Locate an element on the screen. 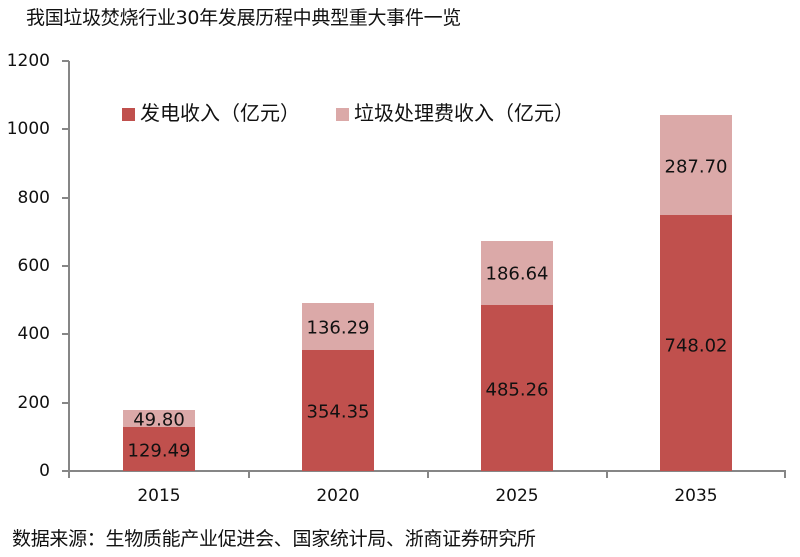 Image resolution: width=800 pixels, height=557 pixels. legend-item-power: 发电收入（亿元） is located at coordinates (211, 111).